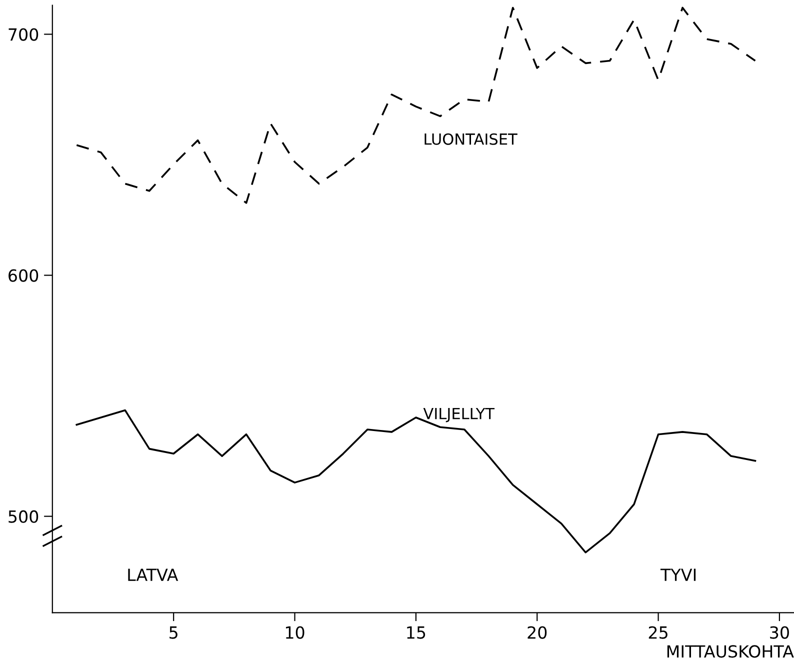 The width and height of the screenshot is (794, 666). I want to click on x-tick-label: 5, so click(174, 632).